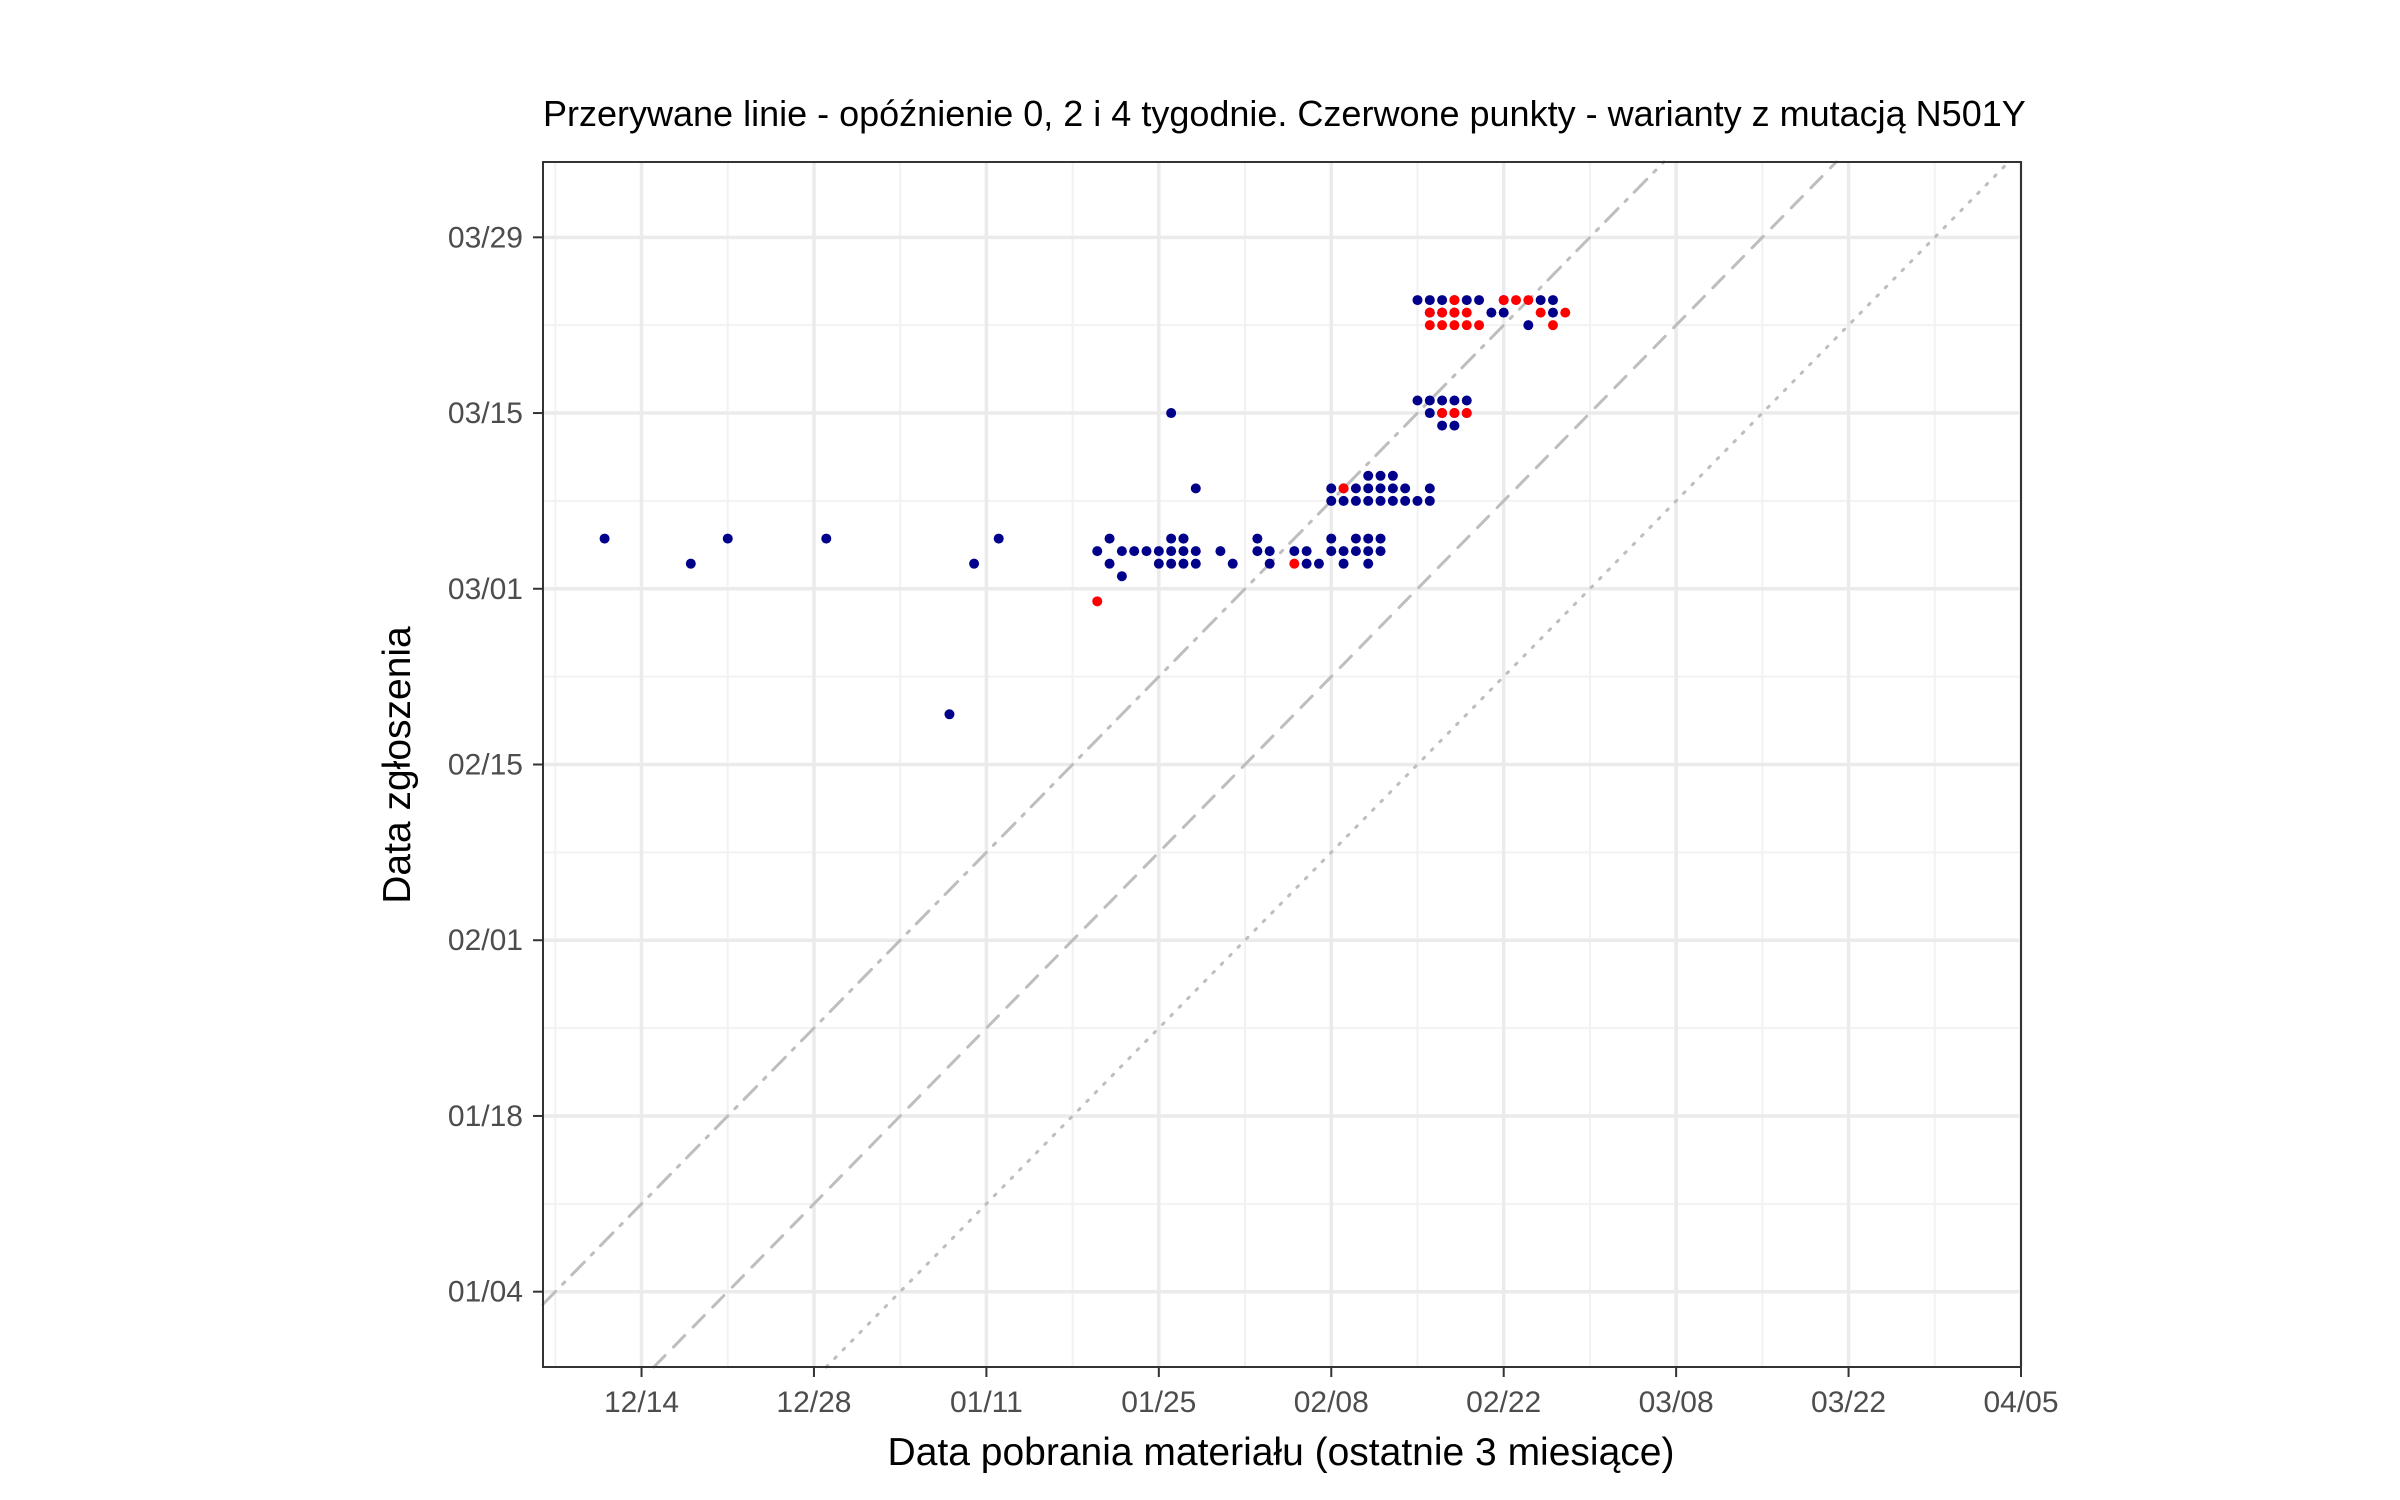 This screenshot has height=1500, width=2400. Describe the element at coordinates (1331, 1402) in the screenshot. I see `x-tick-label: 02/08` at that location.